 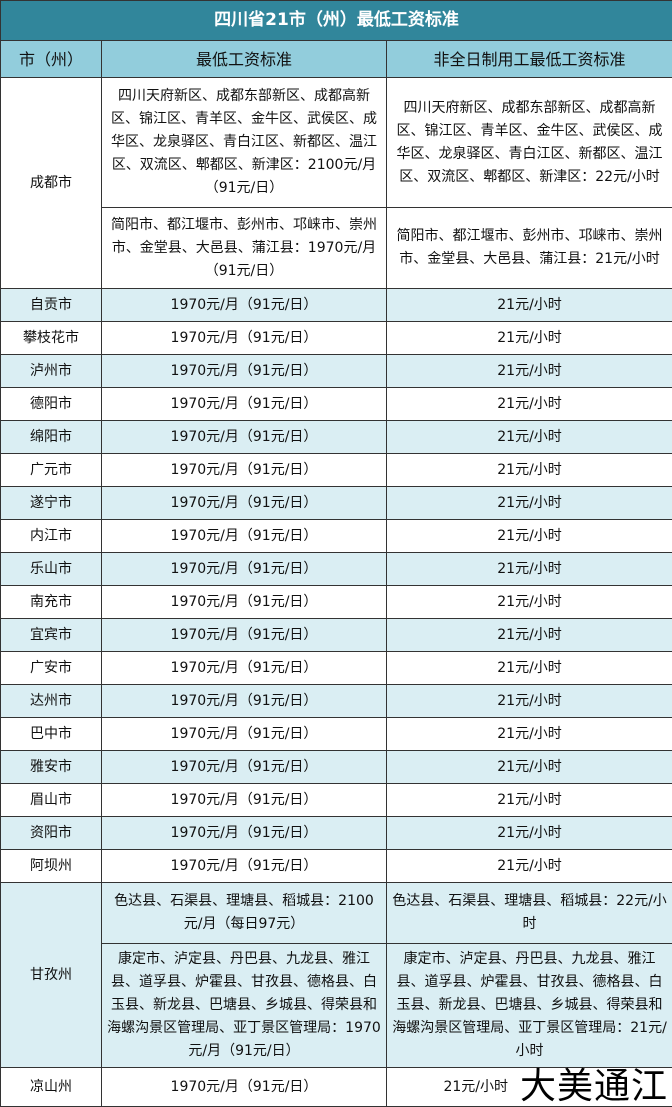 I want to click on city-name: 自贡市, so click(x=51, y=305).